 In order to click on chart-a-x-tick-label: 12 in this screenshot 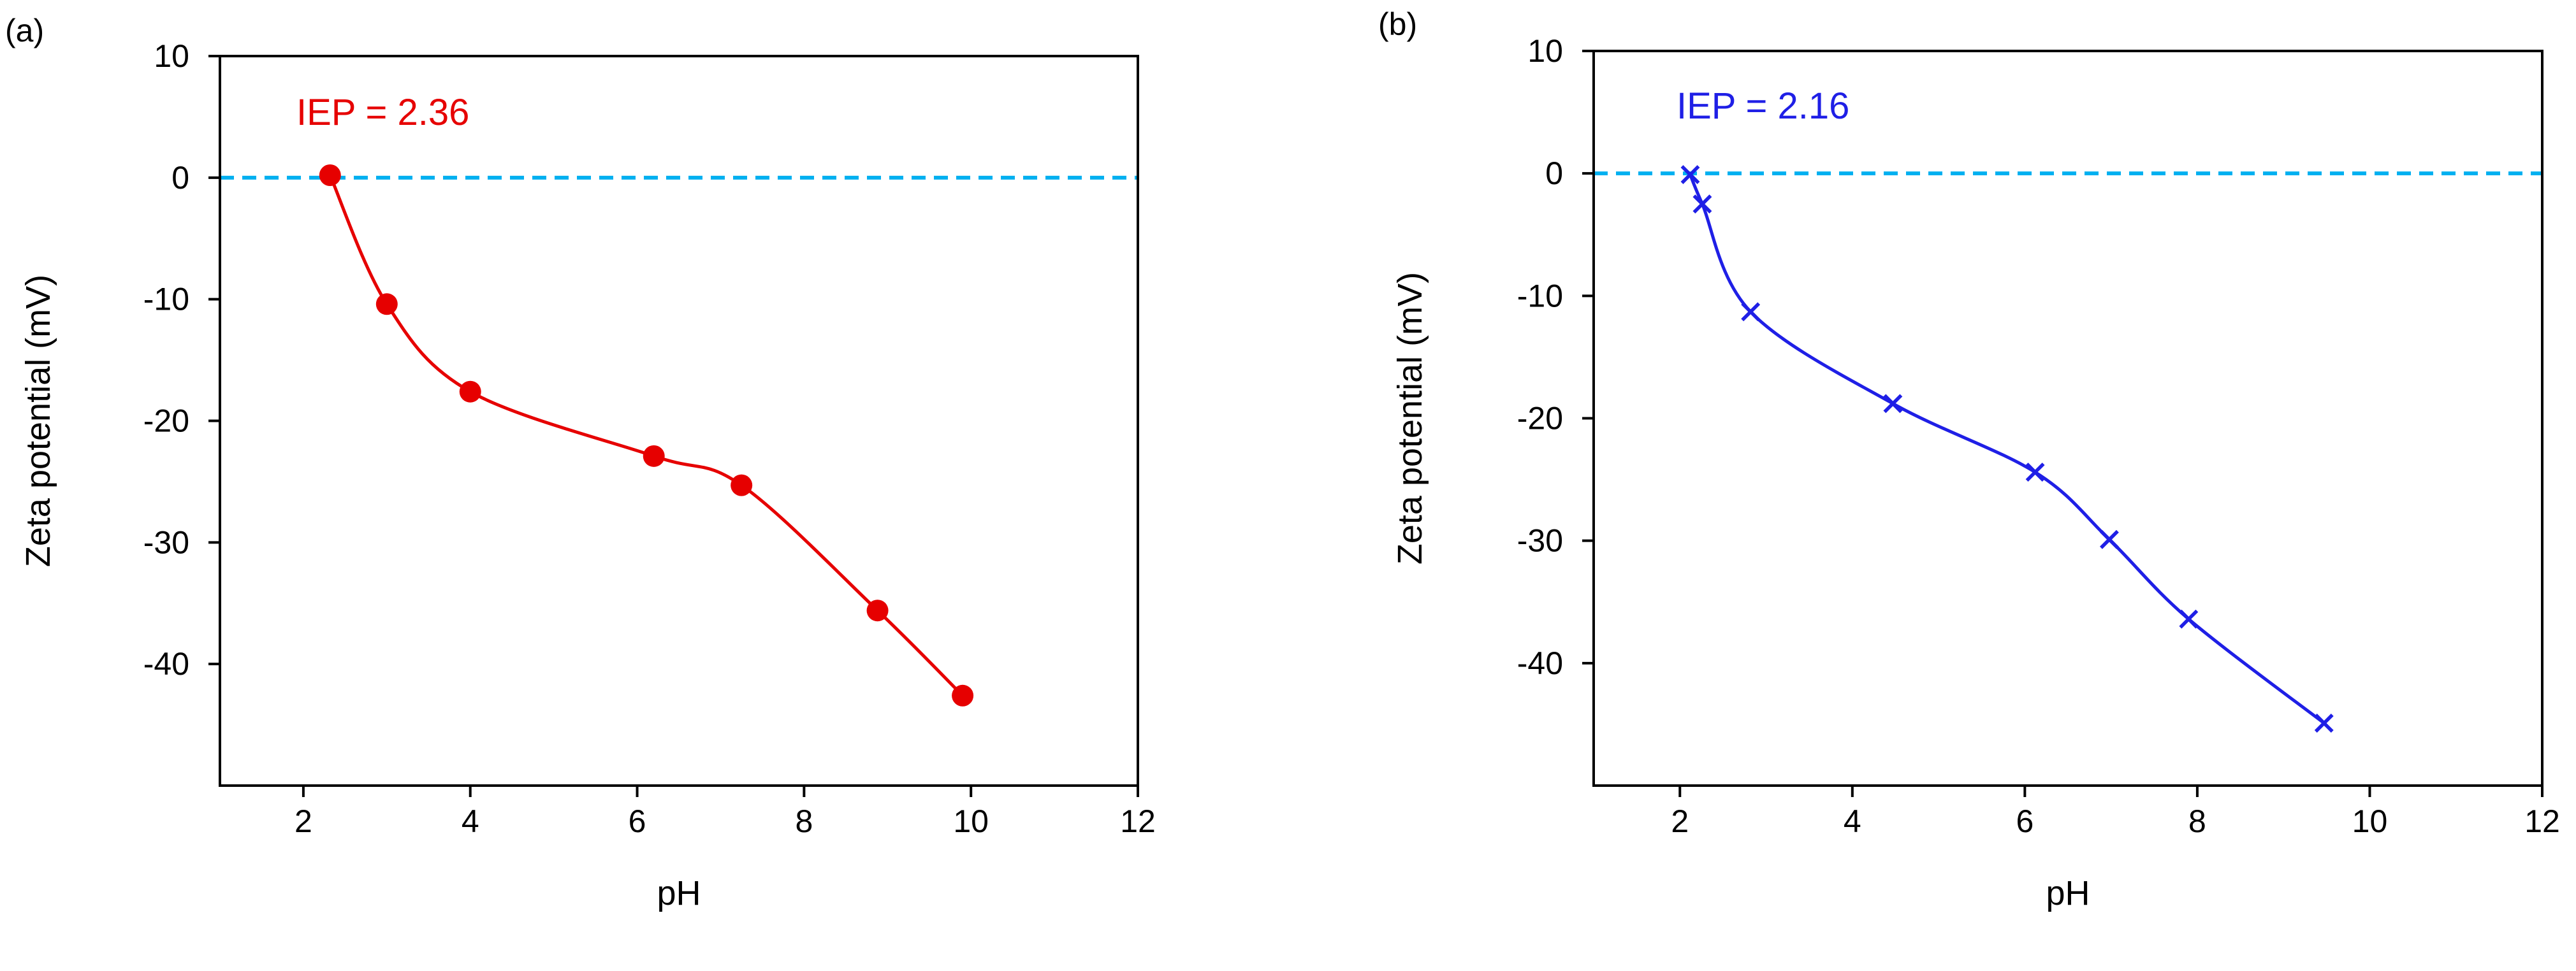, I will do `click(1138, 821)`.